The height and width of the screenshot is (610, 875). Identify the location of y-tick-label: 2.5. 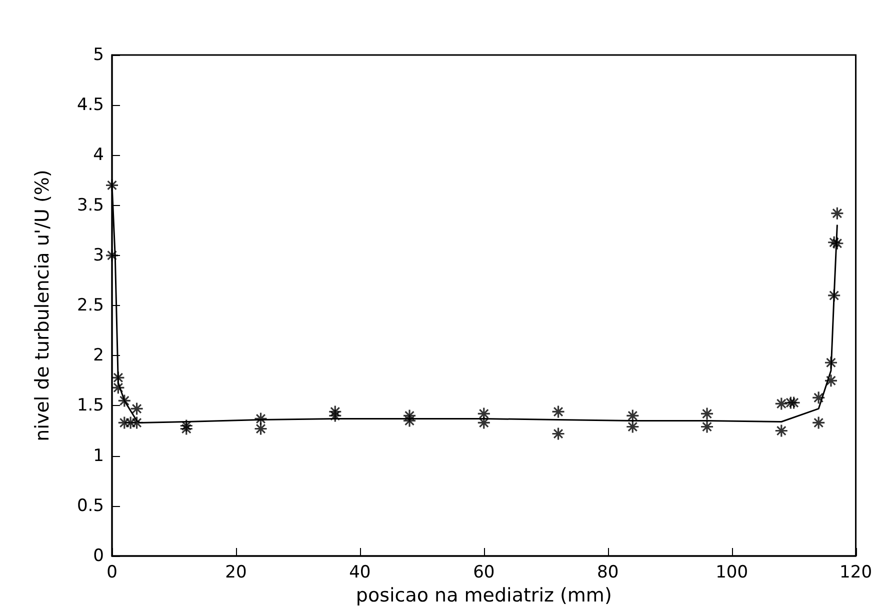
(90, 306).